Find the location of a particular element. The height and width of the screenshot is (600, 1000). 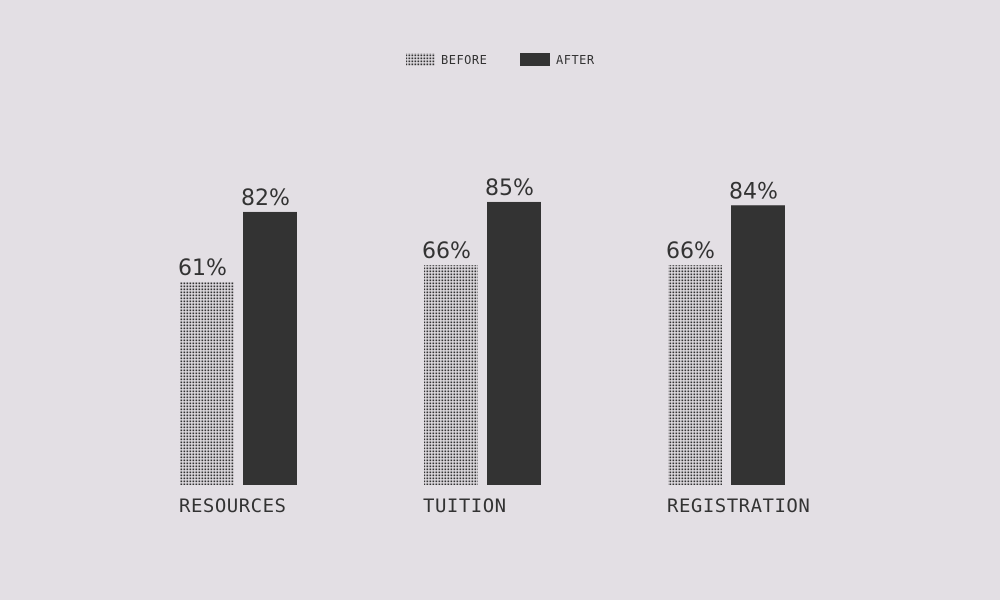

category-label-registration: REGISTRATION is located at coordinates (738, 506).